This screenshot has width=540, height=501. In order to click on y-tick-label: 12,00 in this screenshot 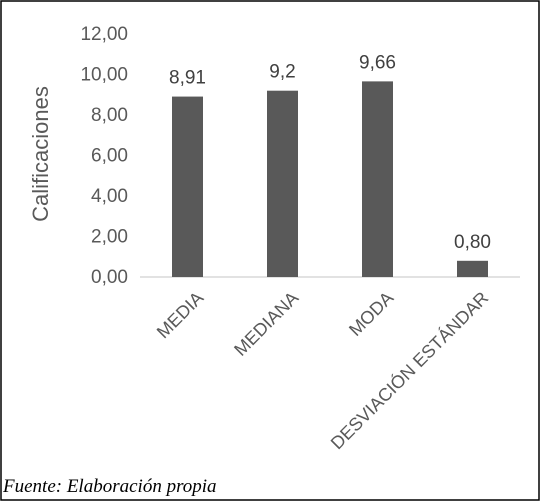, I will do `click(104, 34)`.